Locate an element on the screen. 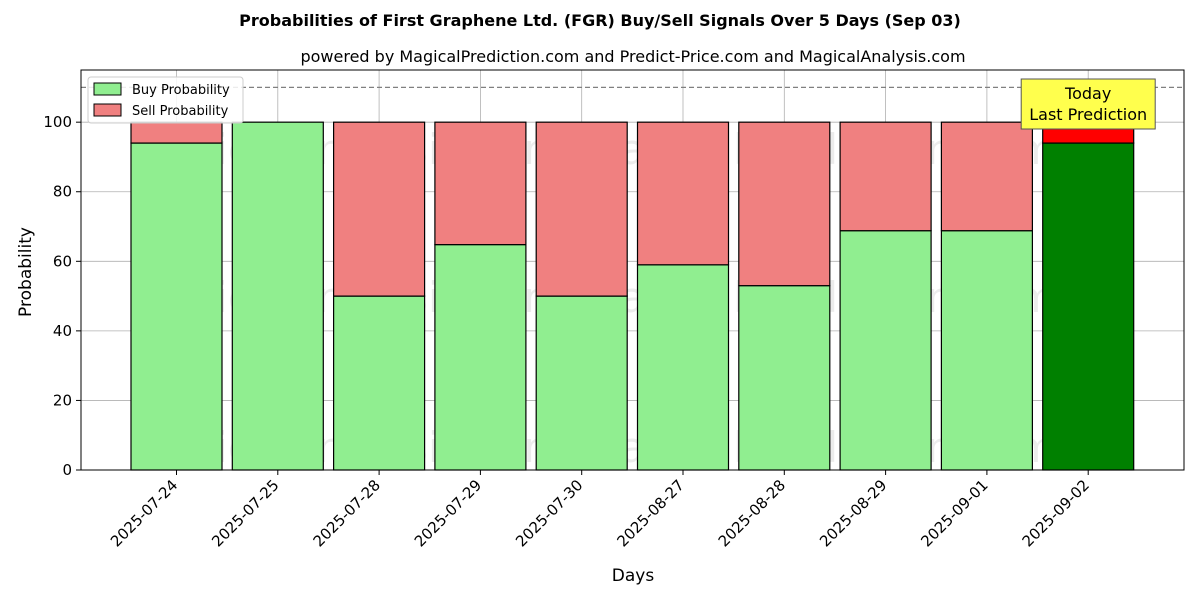 The image size is (1200, 600). y-tick-label: 60 is located at coordinates (62, 261).